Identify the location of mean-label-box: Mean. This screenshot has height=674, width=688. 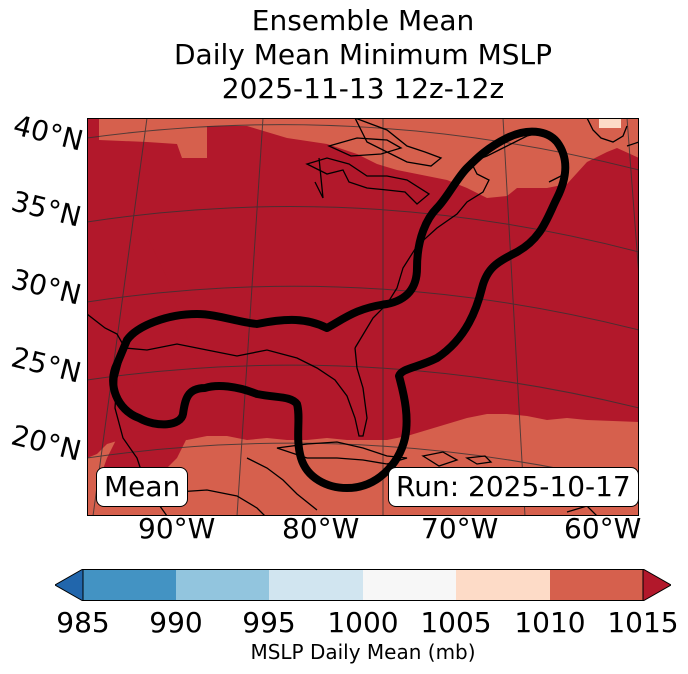
(142, 487).